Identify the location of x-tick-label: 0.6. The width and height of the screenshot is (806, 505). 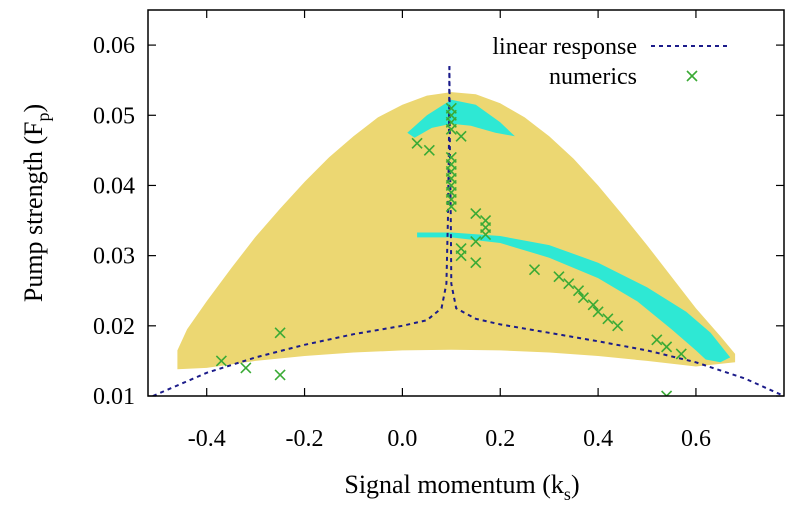
(696, 439).